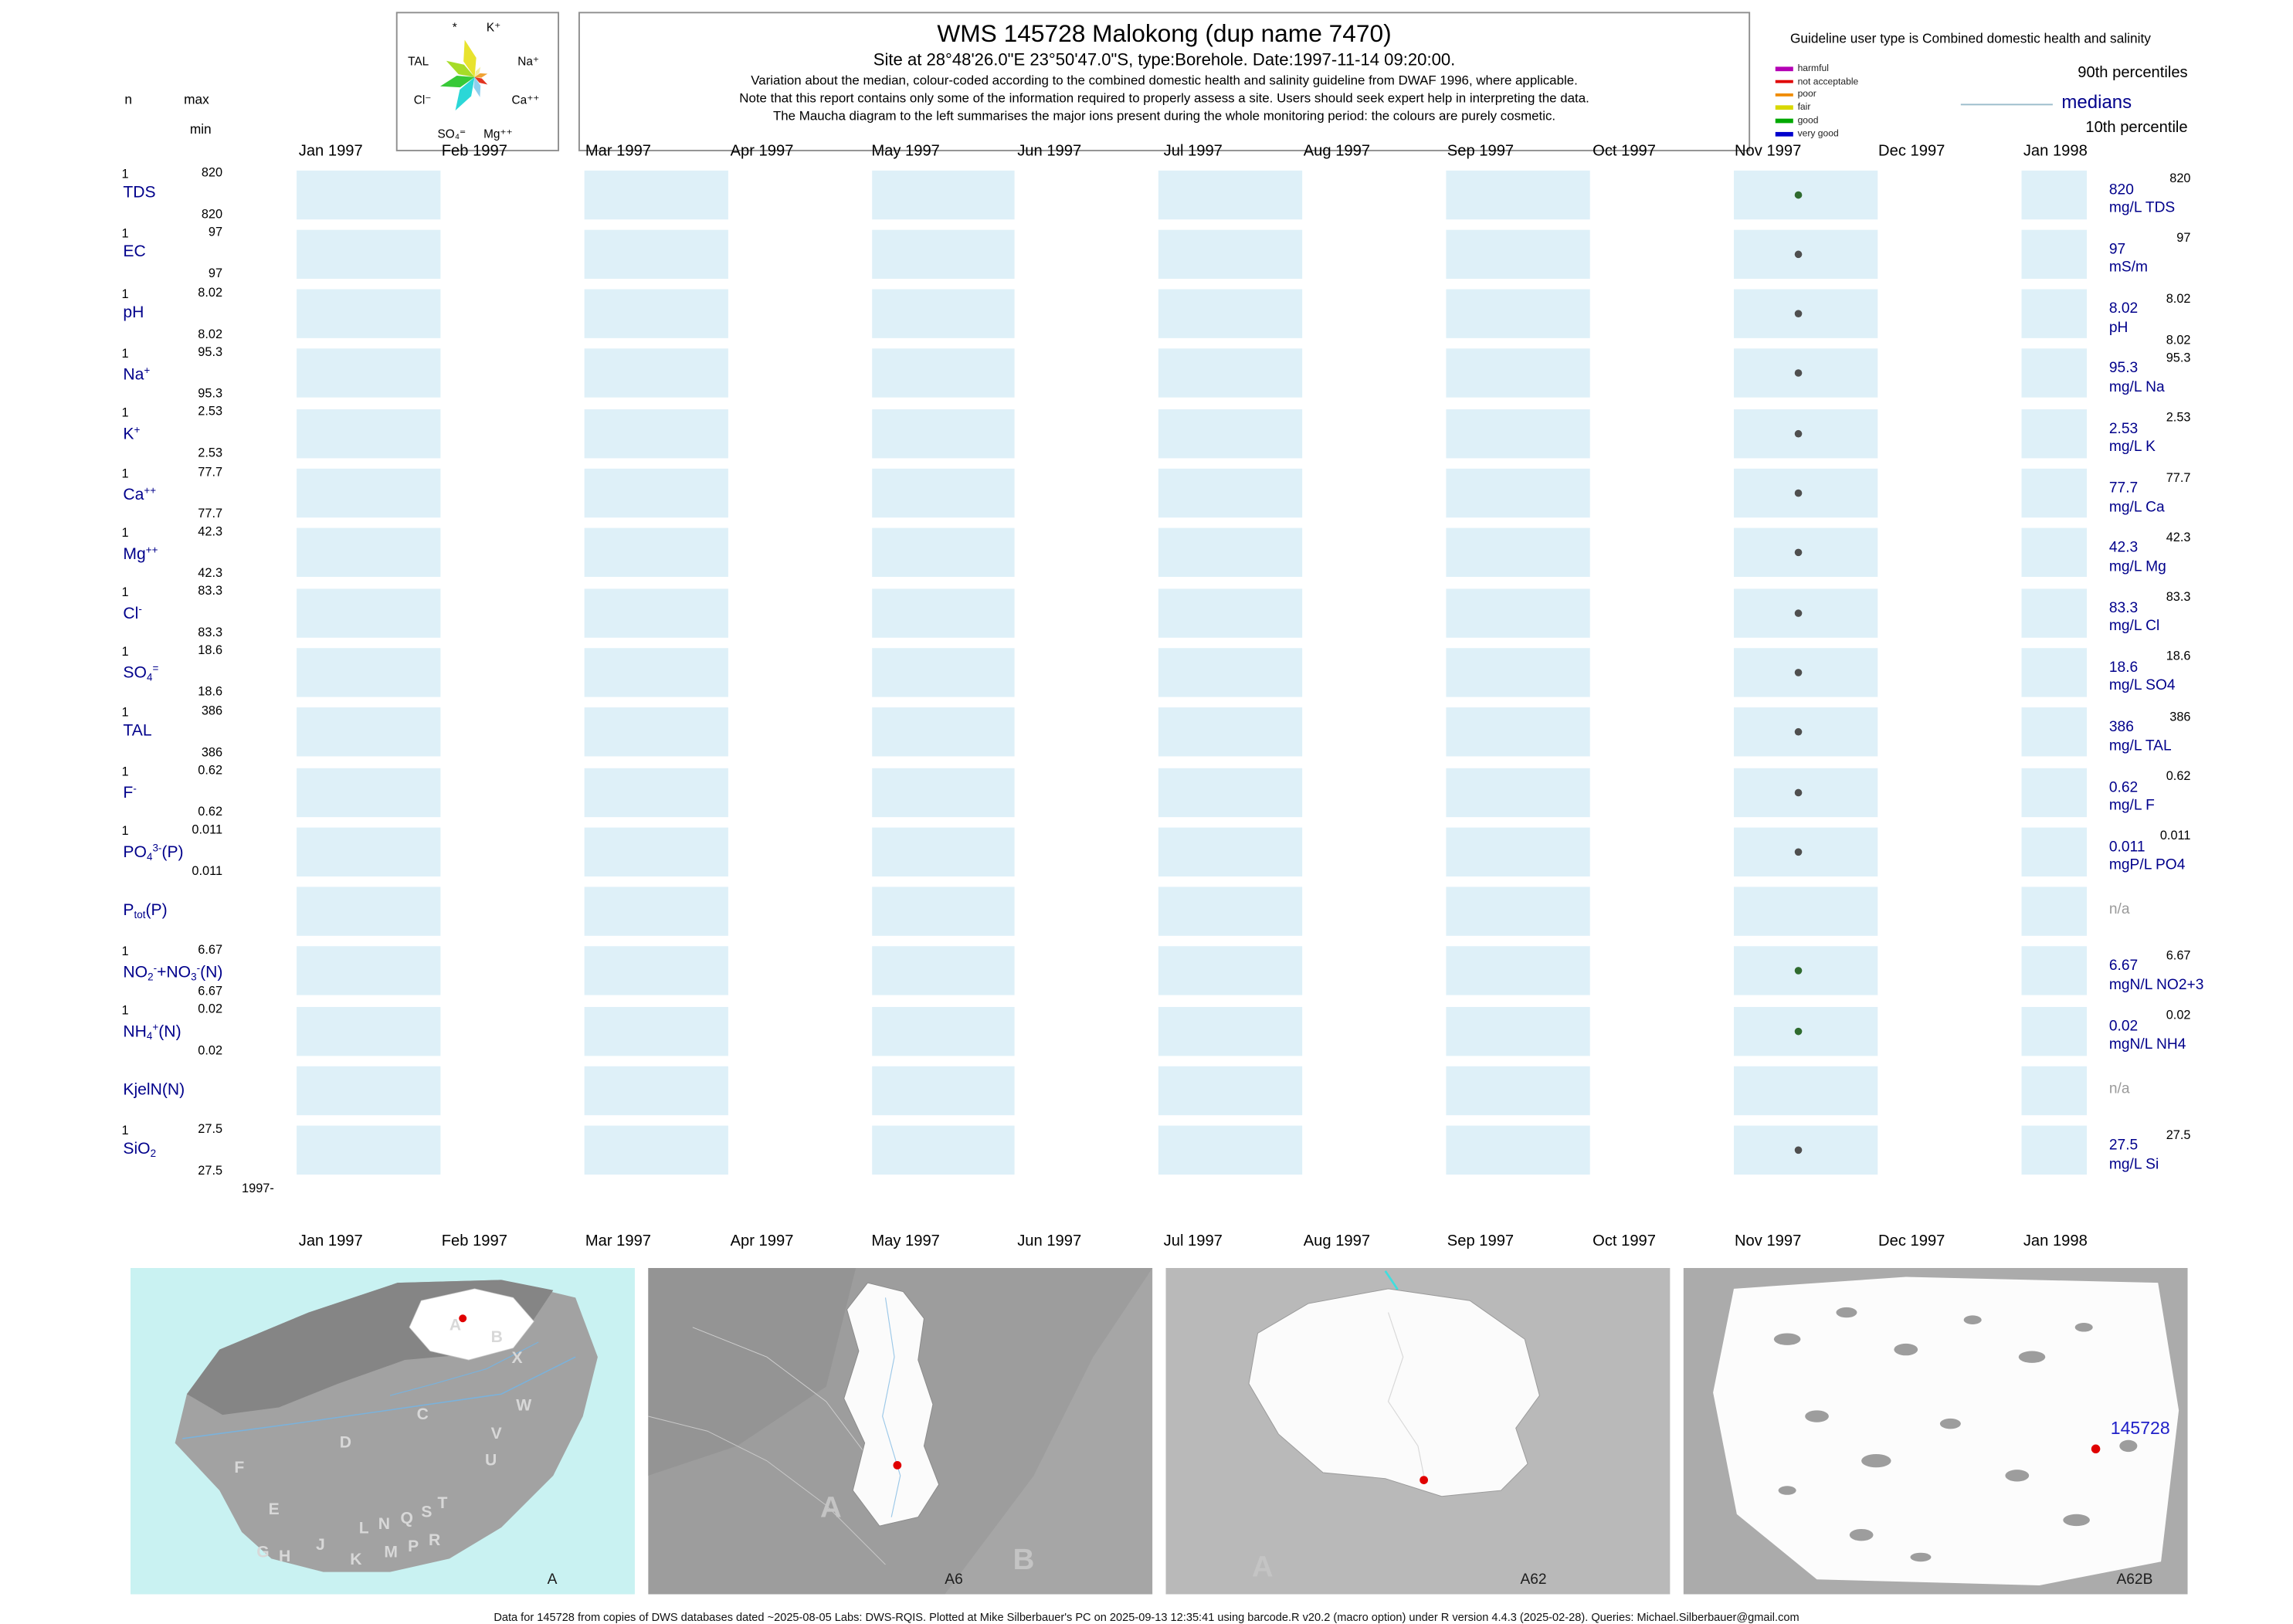  I want to click on map-a6-svg: A6 A B, so click(900, 1431).